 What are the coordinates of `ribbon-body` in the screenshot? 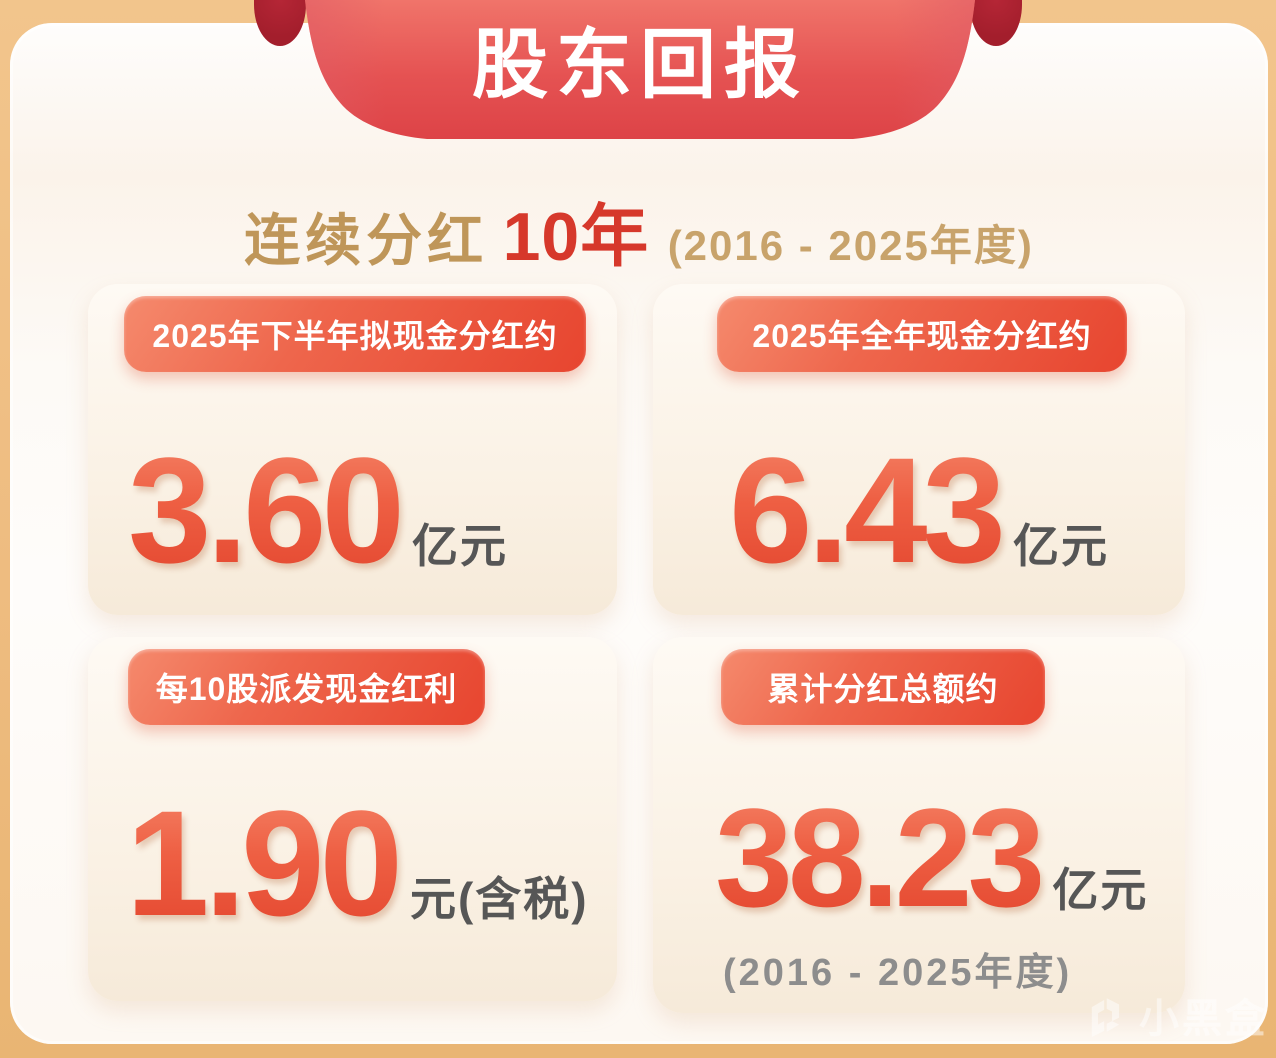 It's located at (640, 69).